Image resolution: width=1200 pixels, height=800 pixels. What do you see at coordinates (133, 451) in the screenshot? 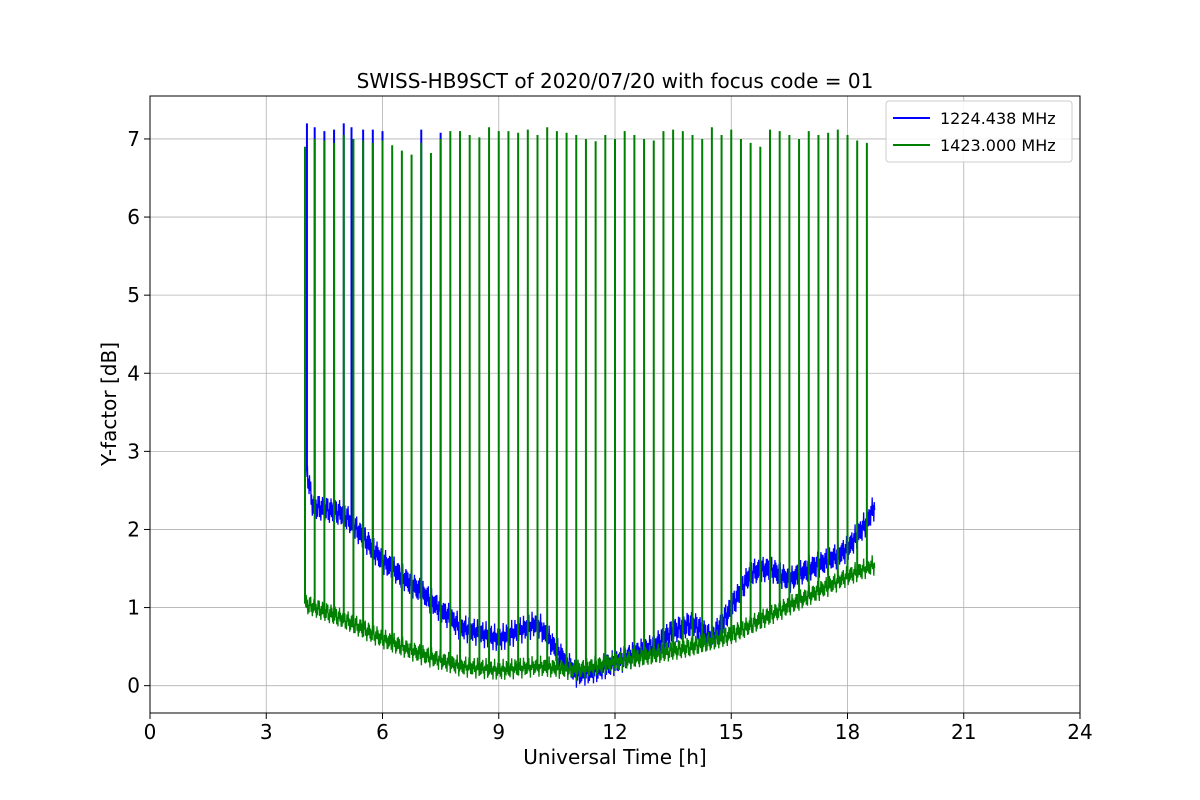
I see `y-tick-label: 3` at bounding box center [133, 451].